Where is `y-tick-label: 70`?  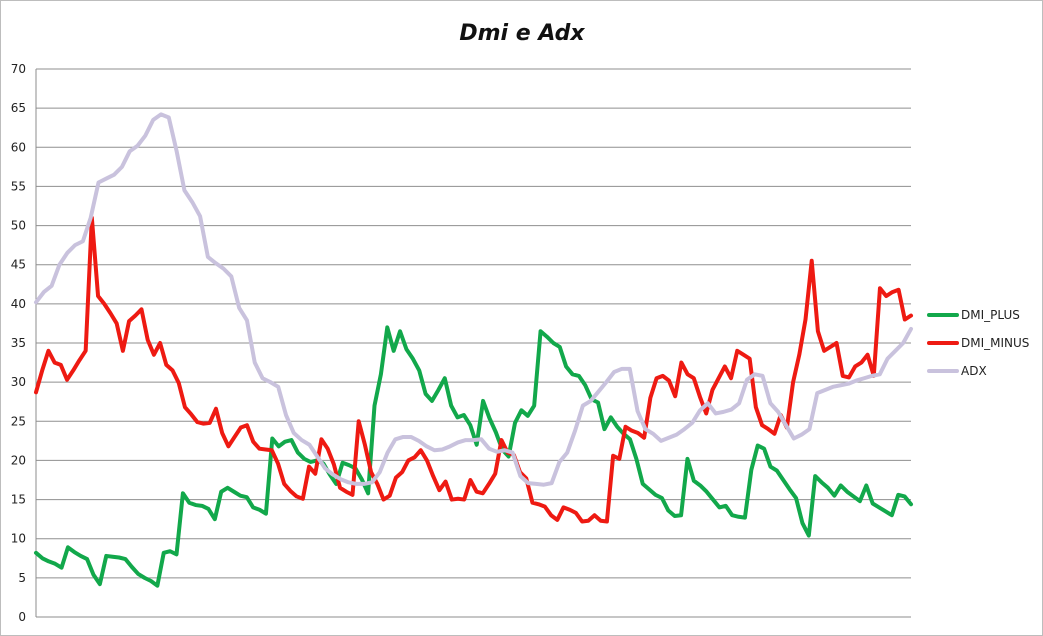 y-tick-label: 70 is located at coordinates (18, 69).